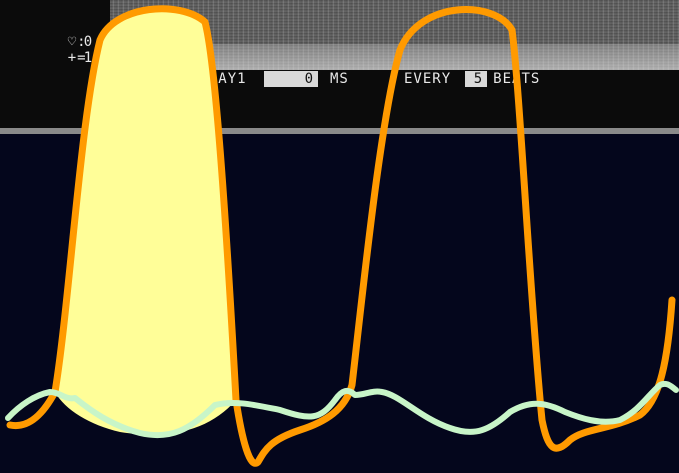 This screenshot has width=679, height=473. I want to click on delay-unit: MS, so click(339, 79).